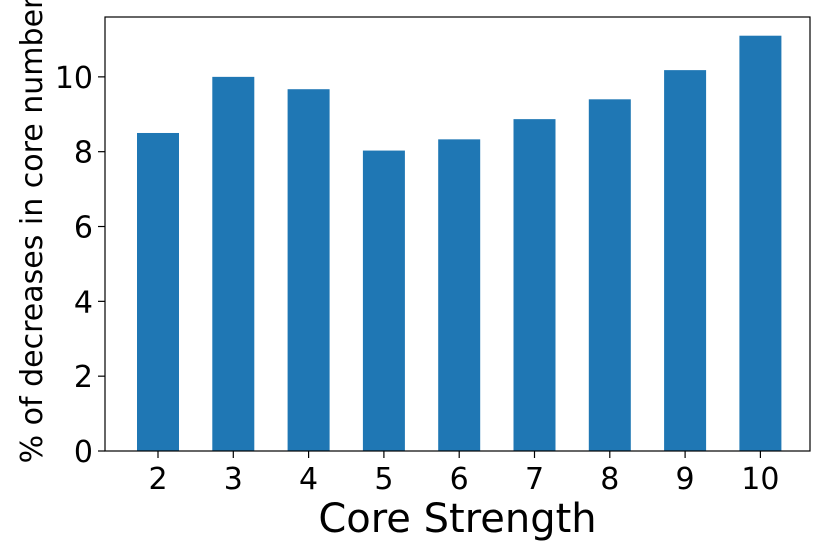  What do you see at coordinates (308, 479) in the screenshot?
I see `x-tick-label: 4` at bounding box center [308, 479].